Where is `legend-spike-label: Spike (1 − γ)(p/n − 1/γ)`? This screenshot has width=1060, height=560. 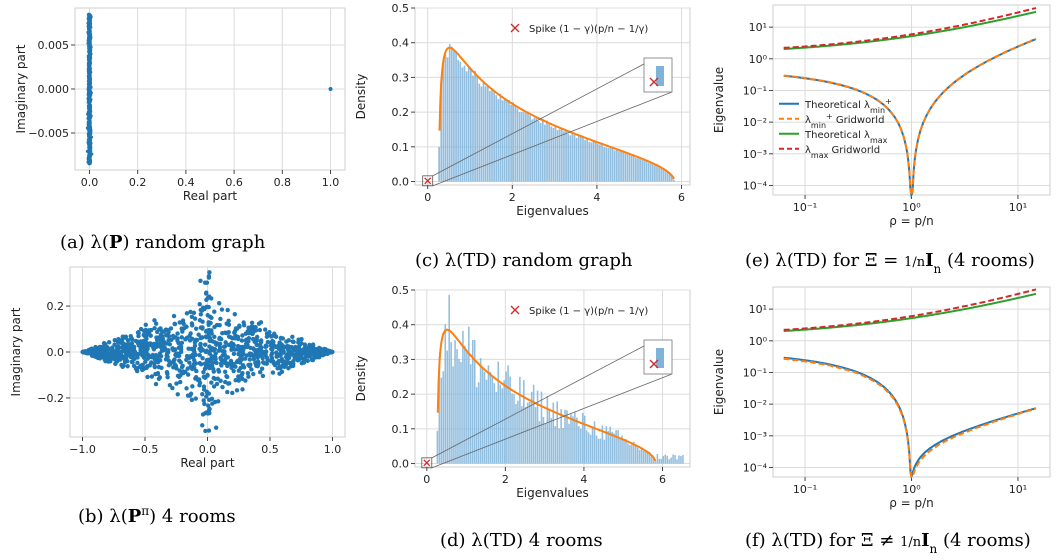 legend-spike-label: Spike (1 − γ)(p/n − 1/γ) is located at coordinates (588, 29).